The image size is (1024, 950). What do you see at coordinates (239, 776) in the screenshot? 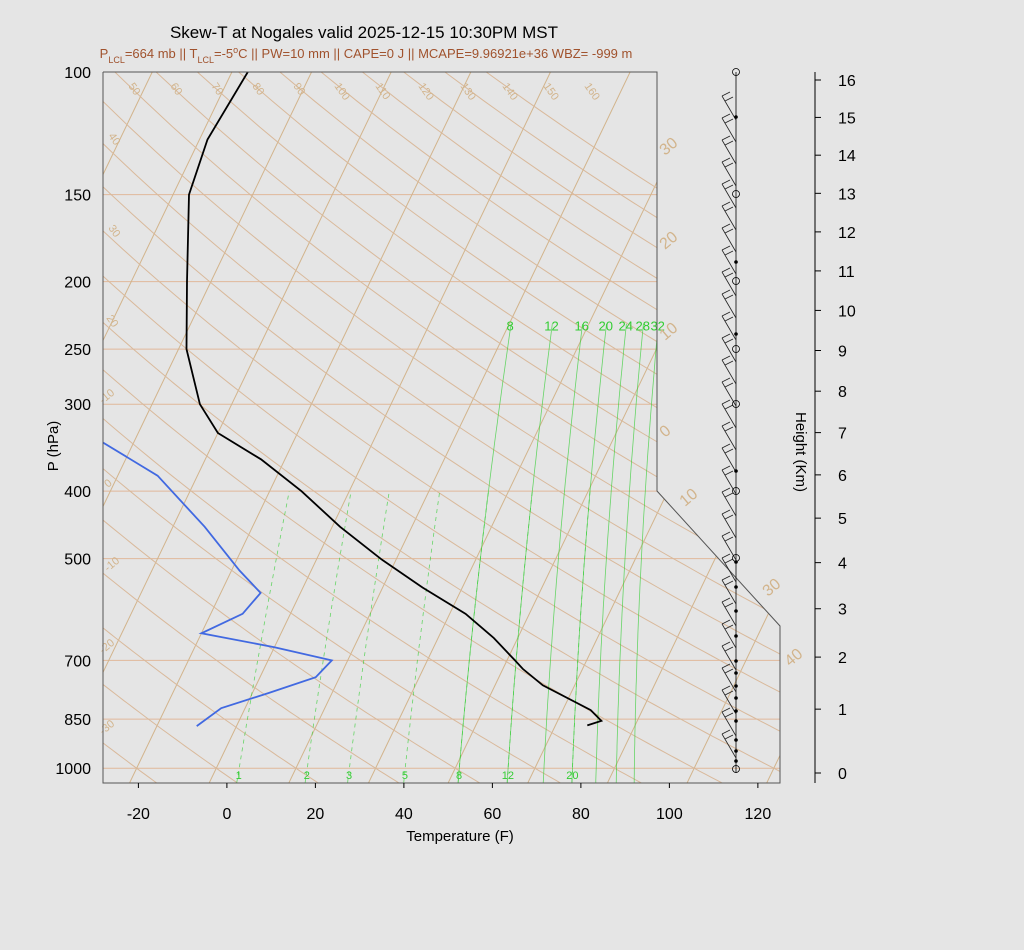
I see `mixing-ratio-label-bottom: 1` at bounding box center [239, 776].